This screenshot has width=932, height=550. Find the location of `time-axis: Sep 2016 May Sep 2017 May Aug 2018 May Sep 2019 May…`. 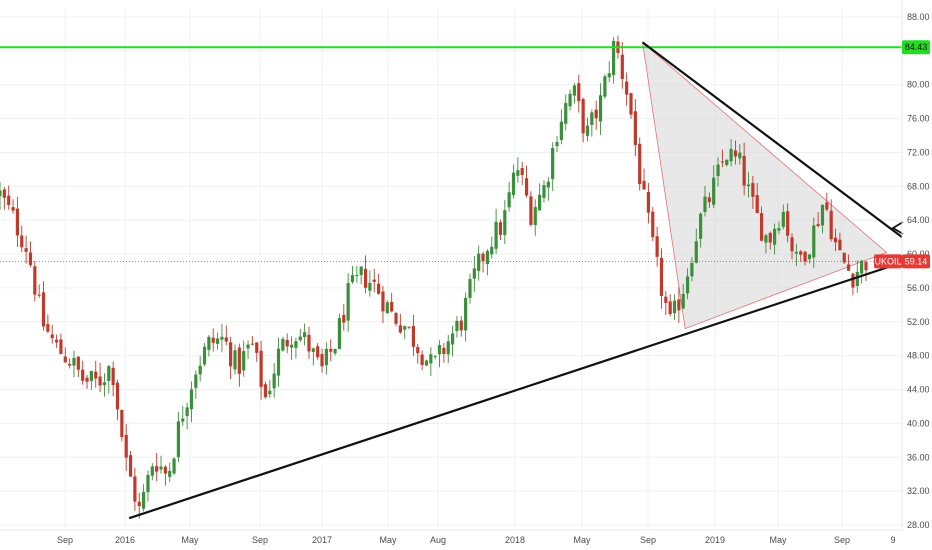

time-axis: Sep 2016 May Sep 2017 May Aug 2018 May Sep 2019 May… is located at coordinates (476, 540).